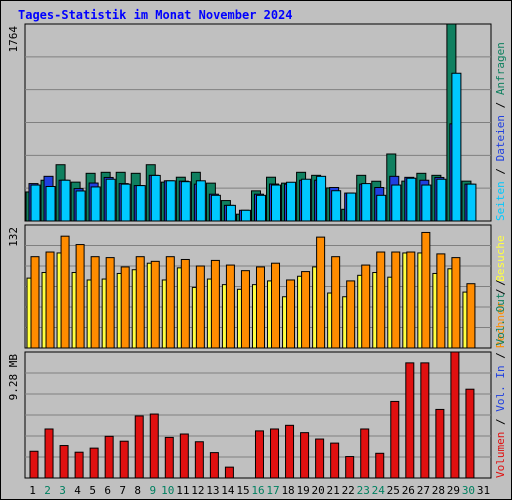 The width and height of the screenshot is (512, 500). I want to click on day-label: 20, so click(318, 490).